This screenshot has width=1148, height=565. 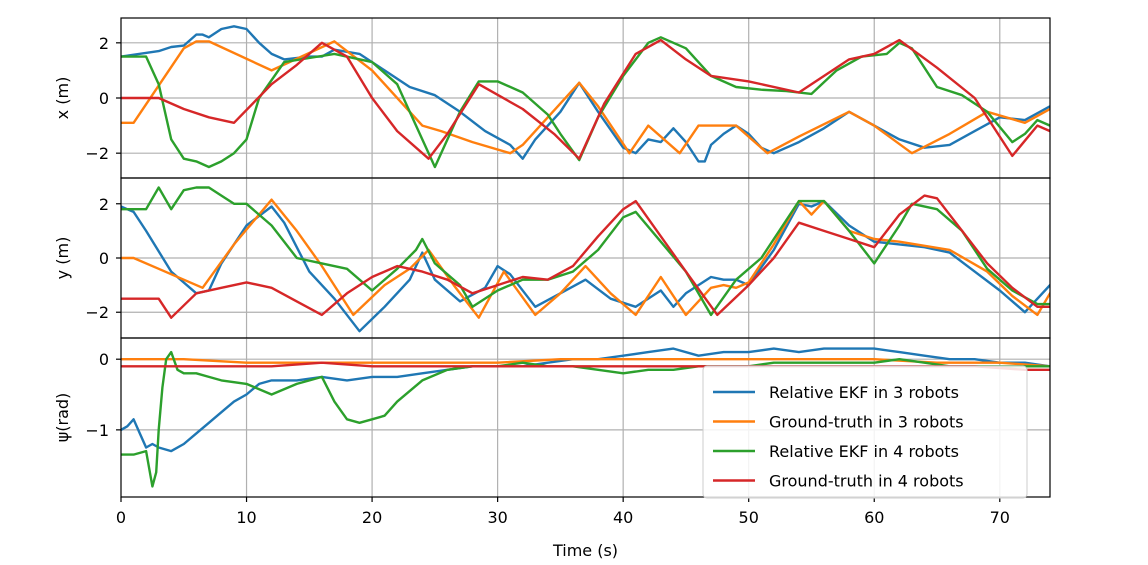 What do you see at coordinates (866, 422) in the screenshot?
I see `legend-entry: Ground-truth in 3 robots` at bounding box center [866, 422].